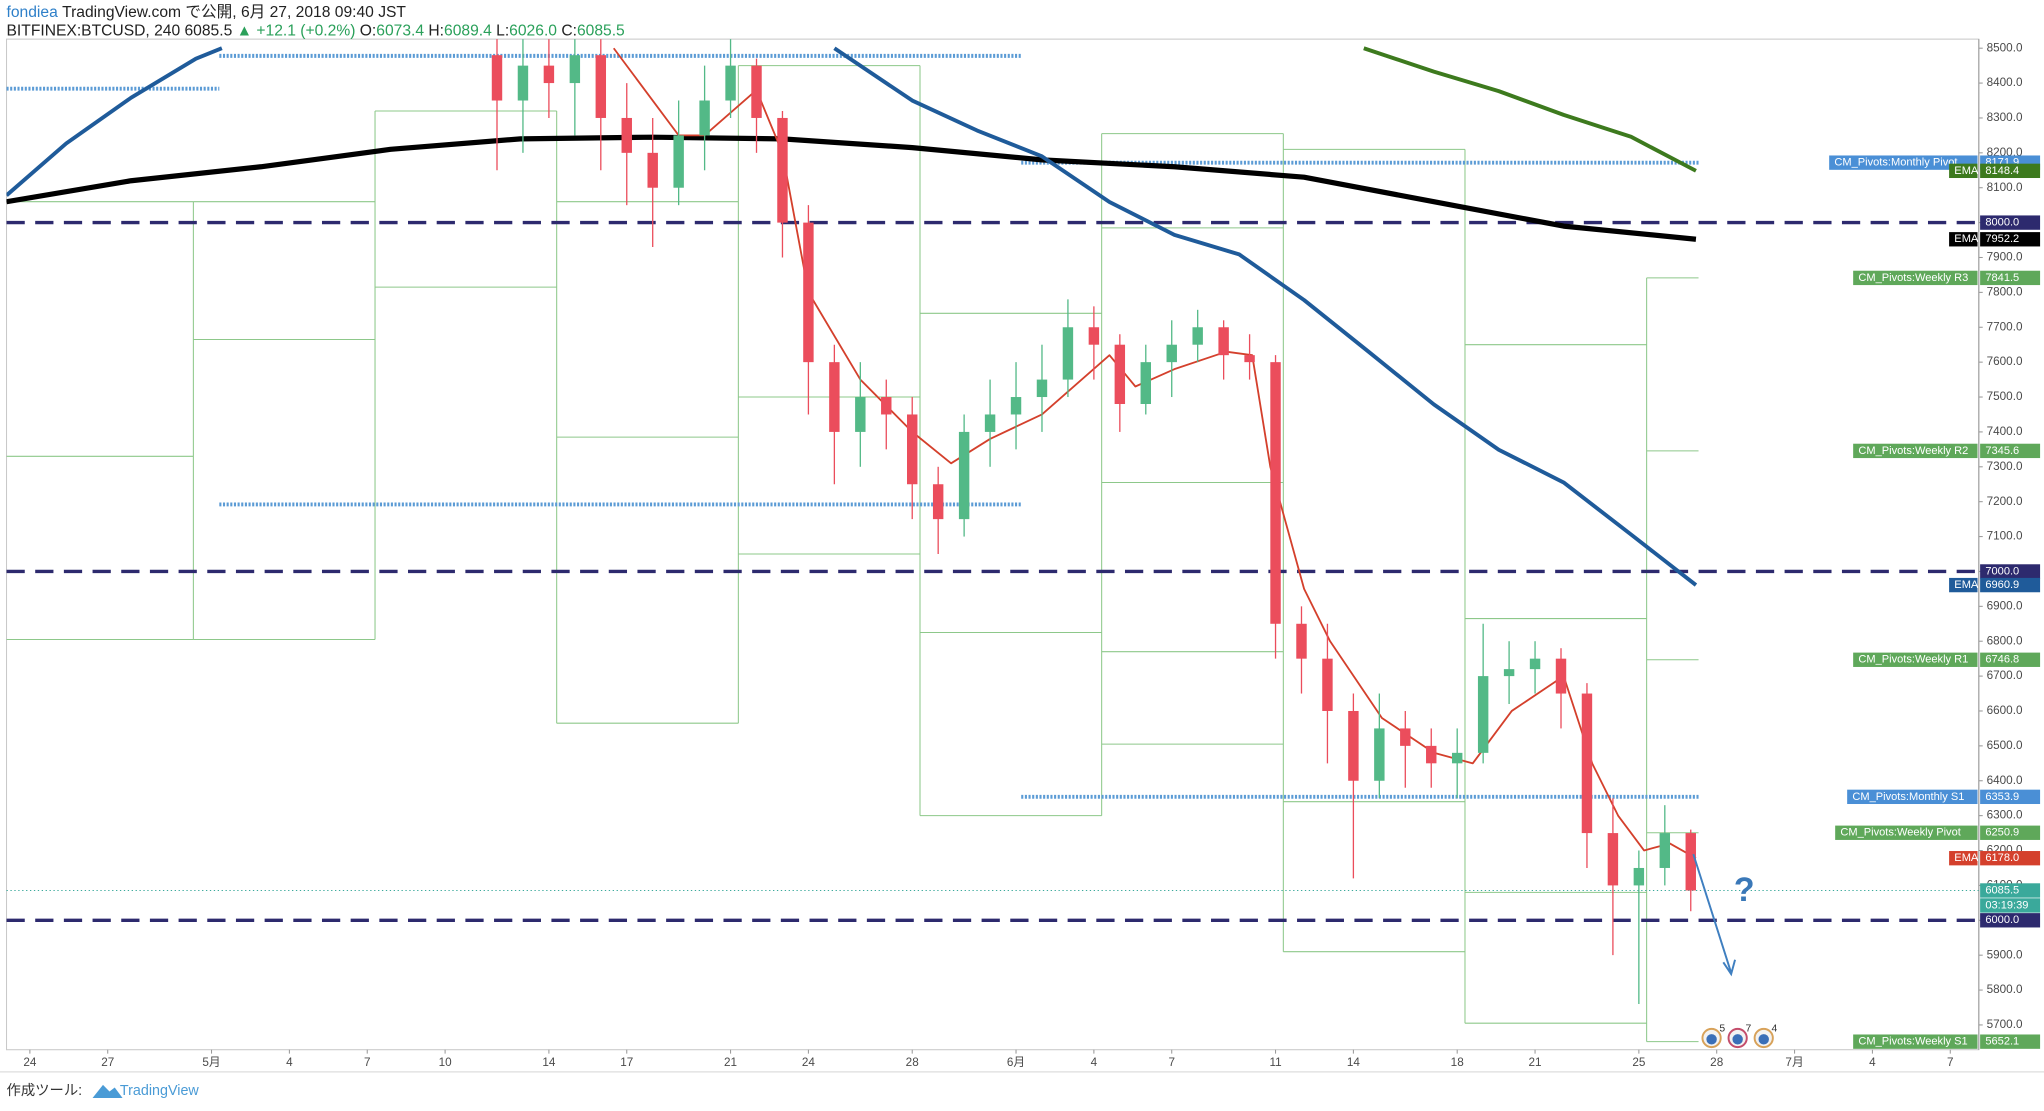 The height and width of the screenshot is (1111, 2044). Describe the element at coordinates (2002, 585) in the screenshot. I see `price-label-value: 6960.9` at that location.